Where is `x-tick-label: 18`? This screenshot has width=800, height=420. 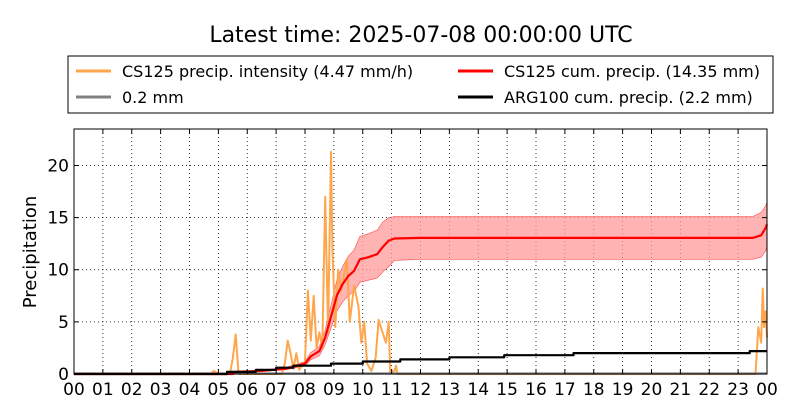
x-tick-label: 18 is located at coordinates (594, 390).